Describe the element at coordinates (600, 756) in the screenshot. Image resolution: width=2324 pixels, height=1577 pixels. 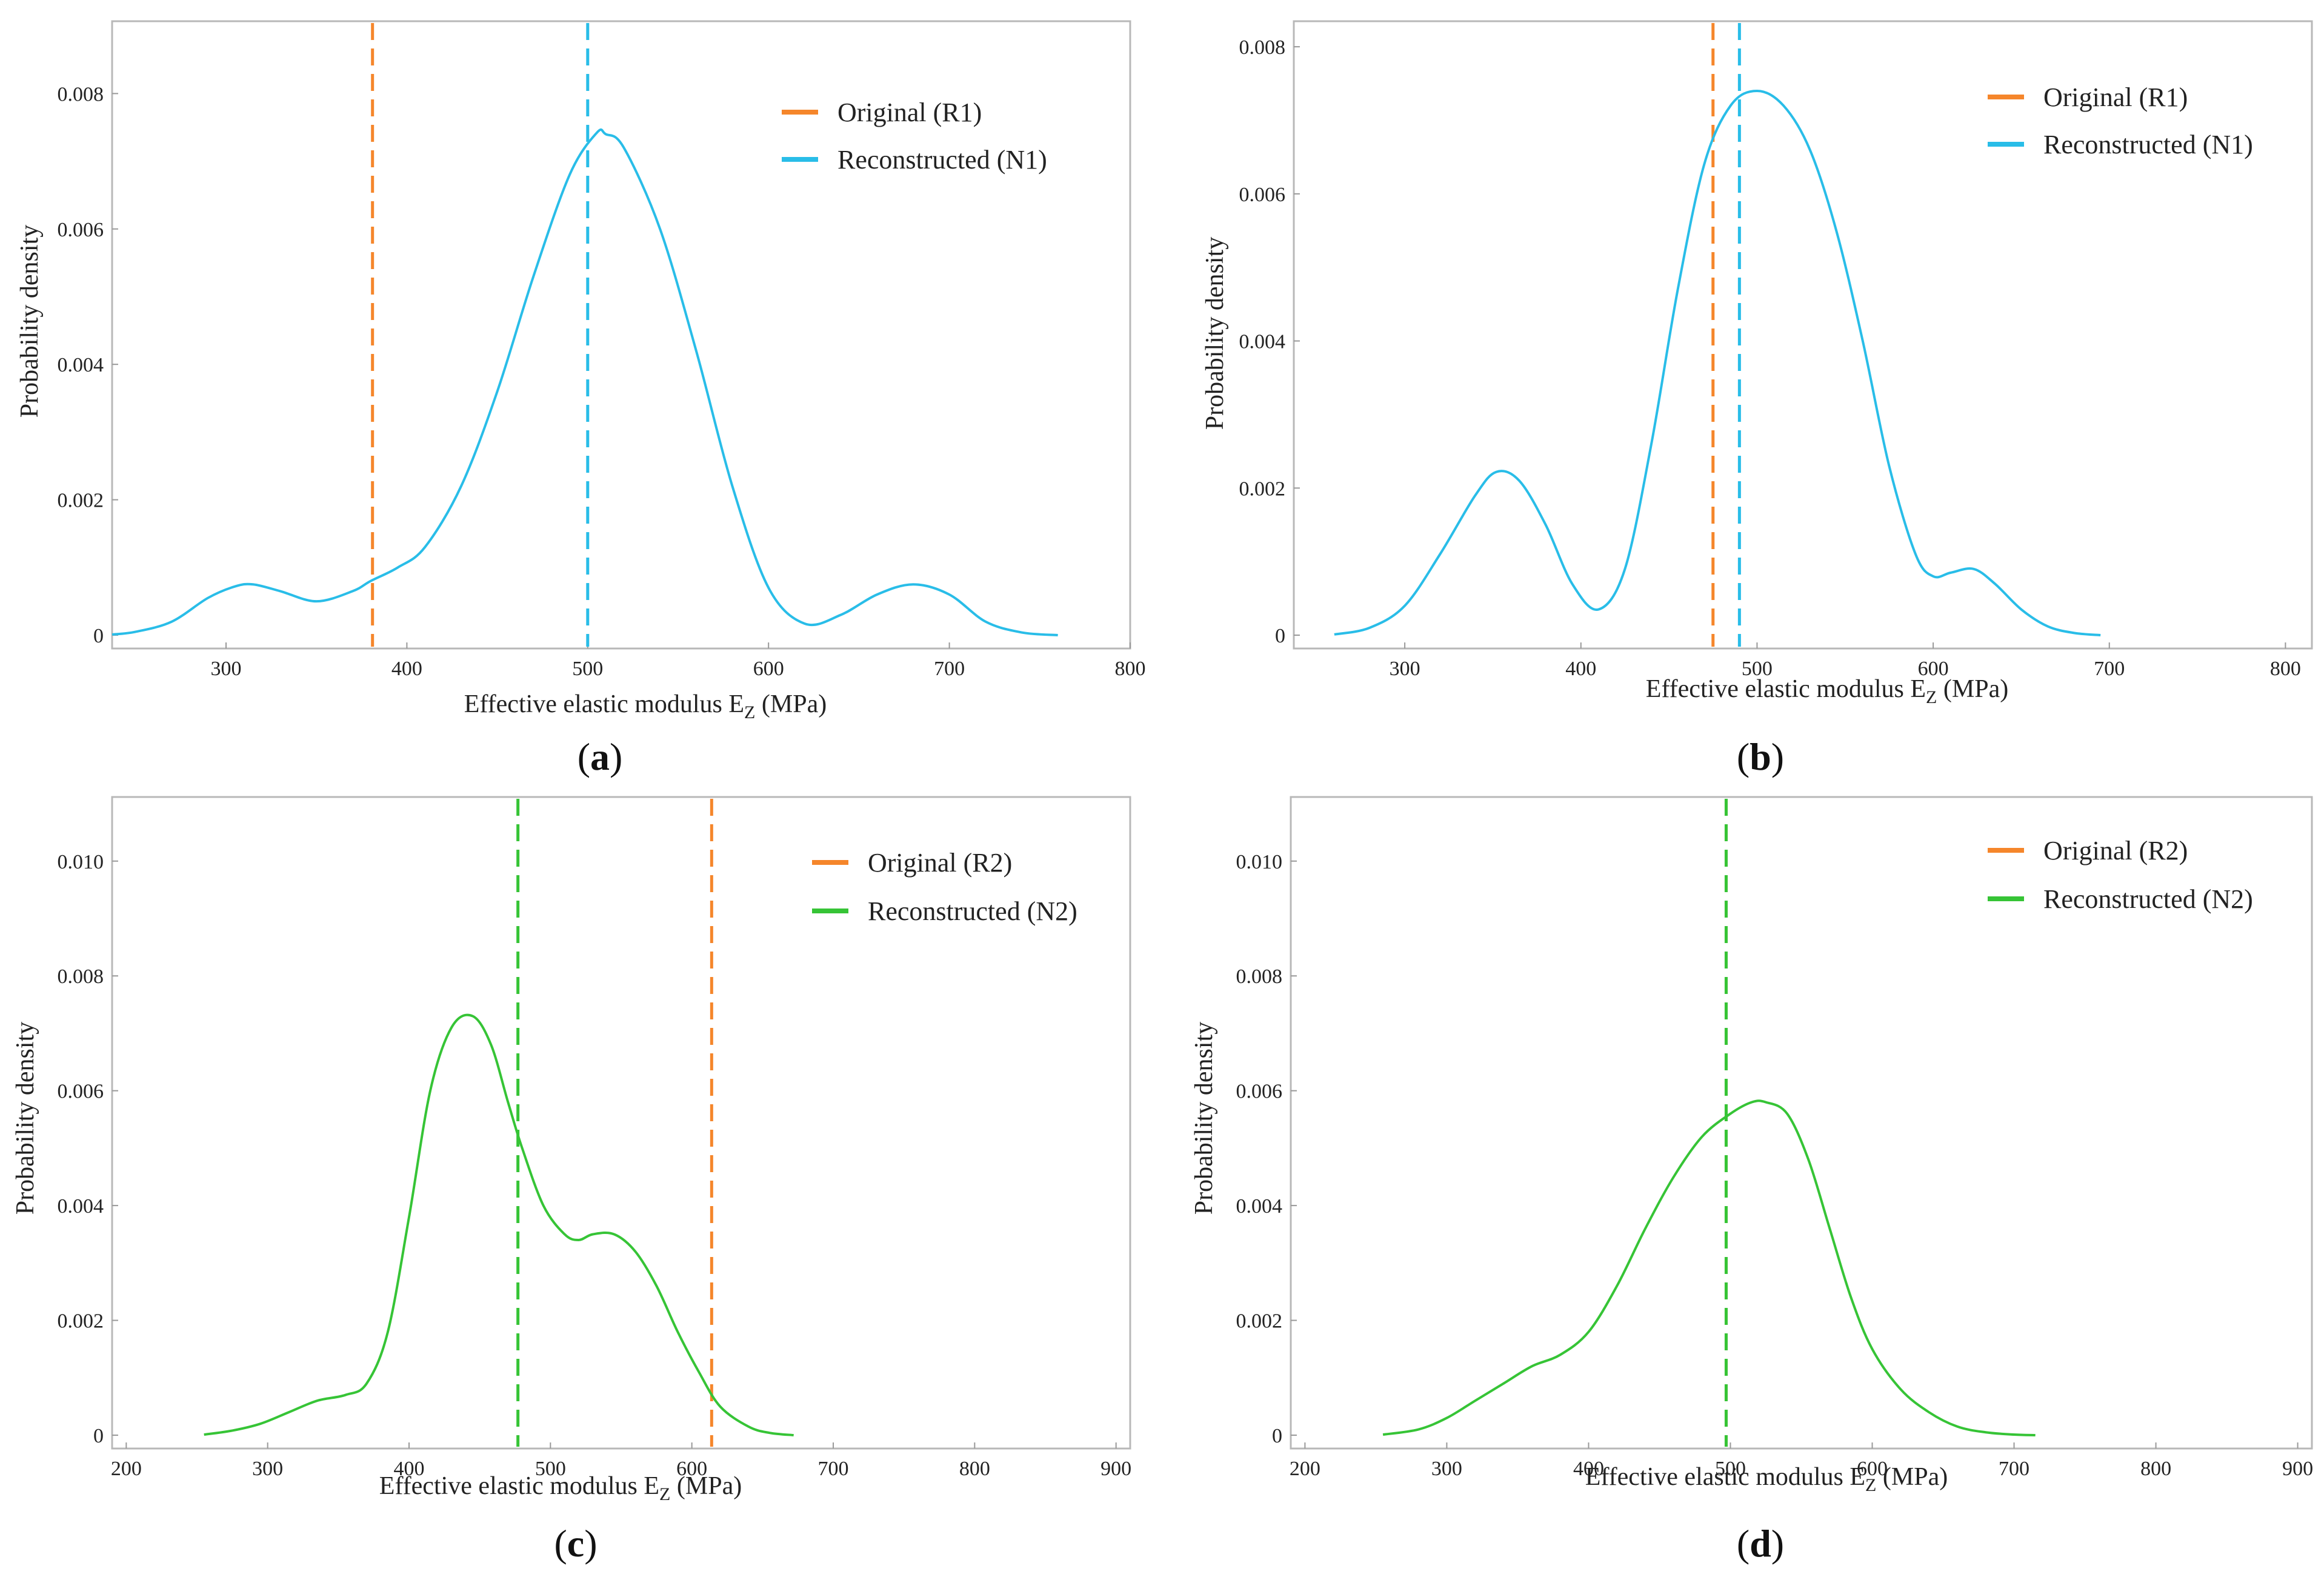
I see `panel-label-a: (a)` at that location.